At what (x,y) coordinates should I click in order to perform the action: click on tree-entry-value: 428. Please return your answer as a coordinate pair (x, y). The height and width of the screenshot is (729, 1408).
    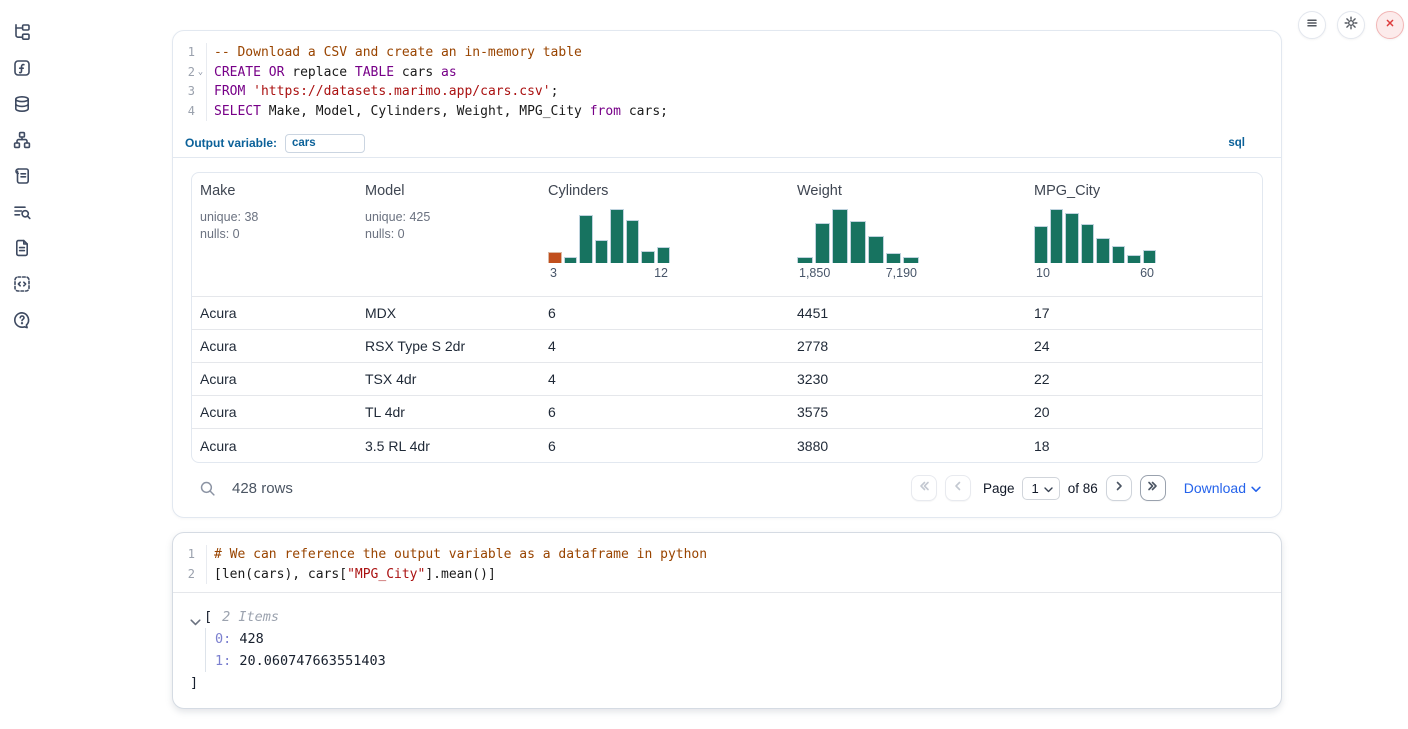
    Looking at the image, I should click on (251, 639).